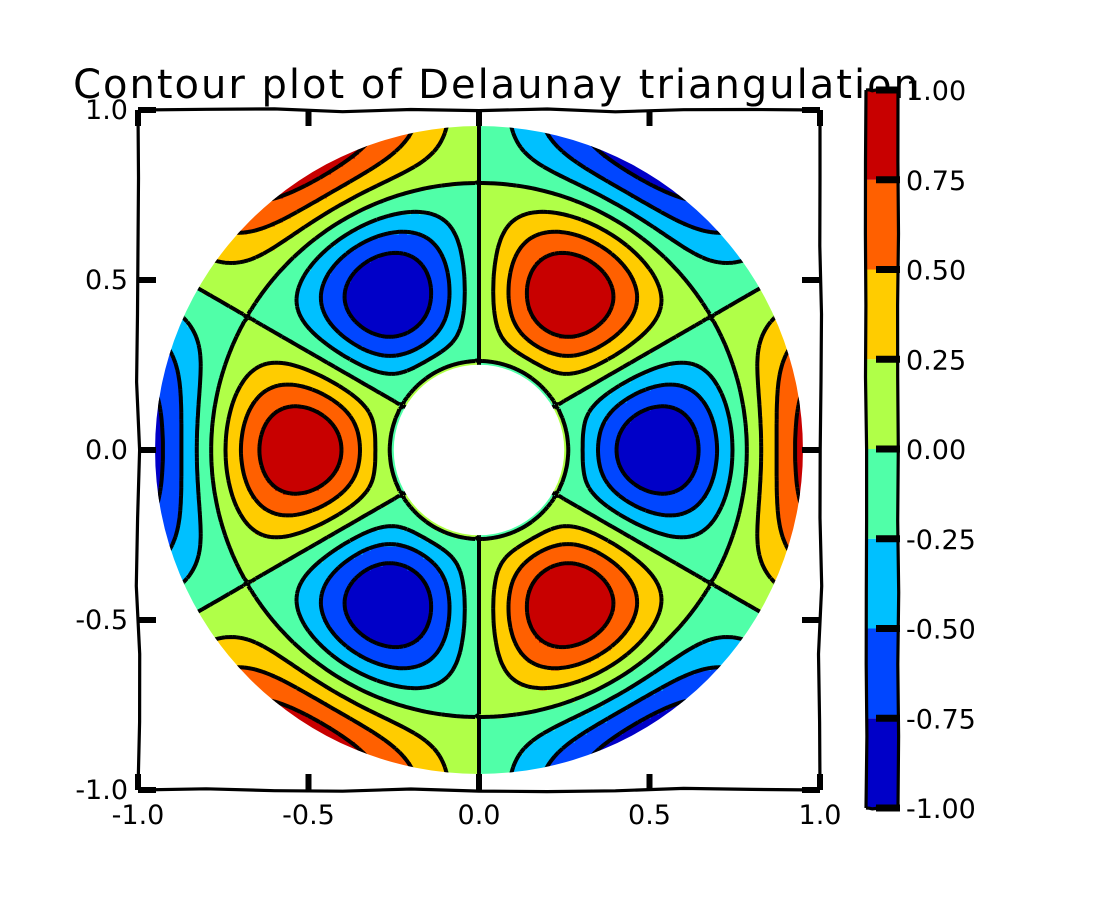 Image resolution: width=1100 pixels, height=900 pixels. I want to click on y-tick-label: -0.5, so click(101, 620).